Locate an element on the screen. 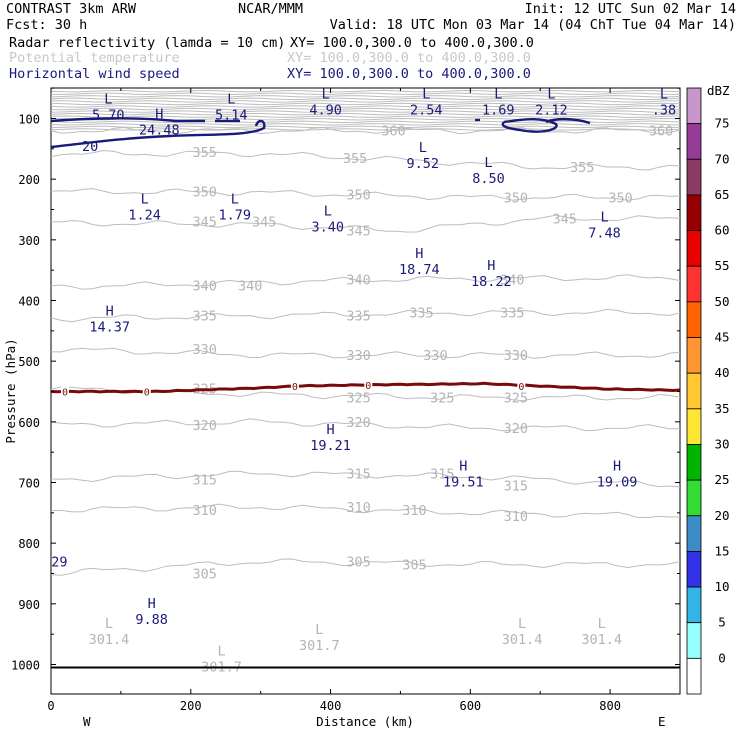  extremum-value: 2.12 is located at coordinates (551, 111).